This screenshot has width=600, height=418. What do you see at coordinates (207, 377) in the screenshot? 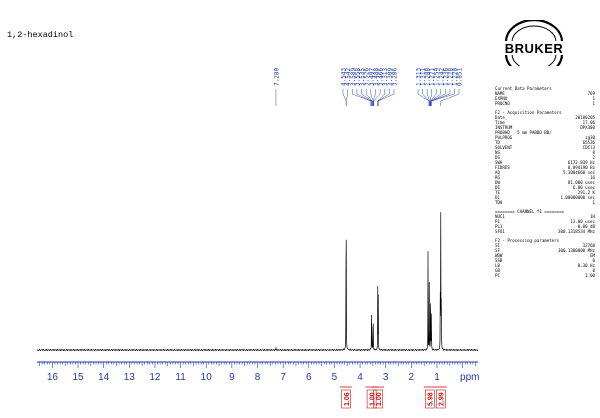
I see `x-tick-label: 10` at bounding box center [207, 377].